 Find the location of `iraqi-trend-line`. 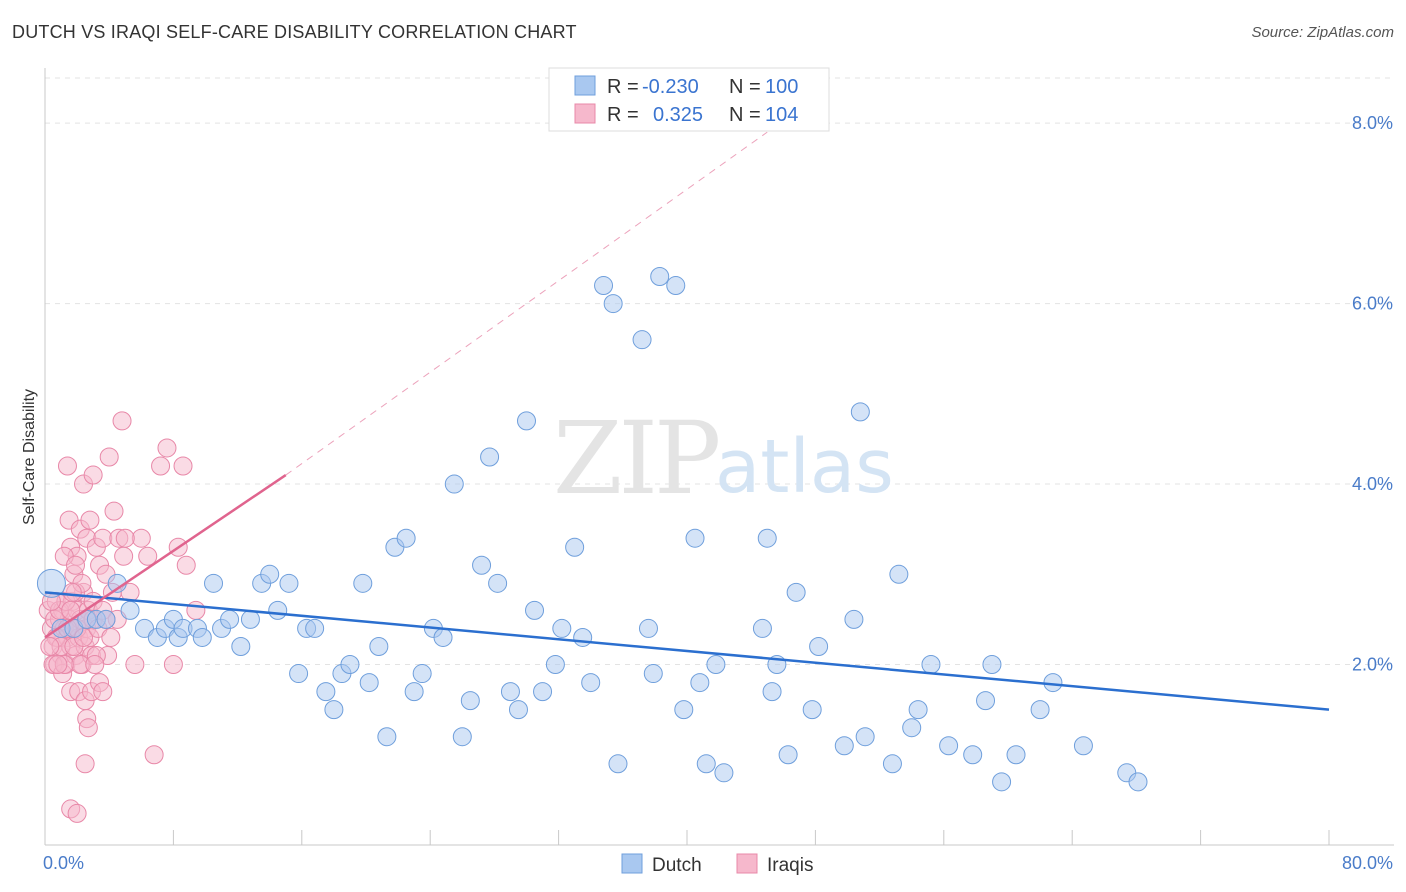

iraqi-trend-line is located at coordinates (165, 556).